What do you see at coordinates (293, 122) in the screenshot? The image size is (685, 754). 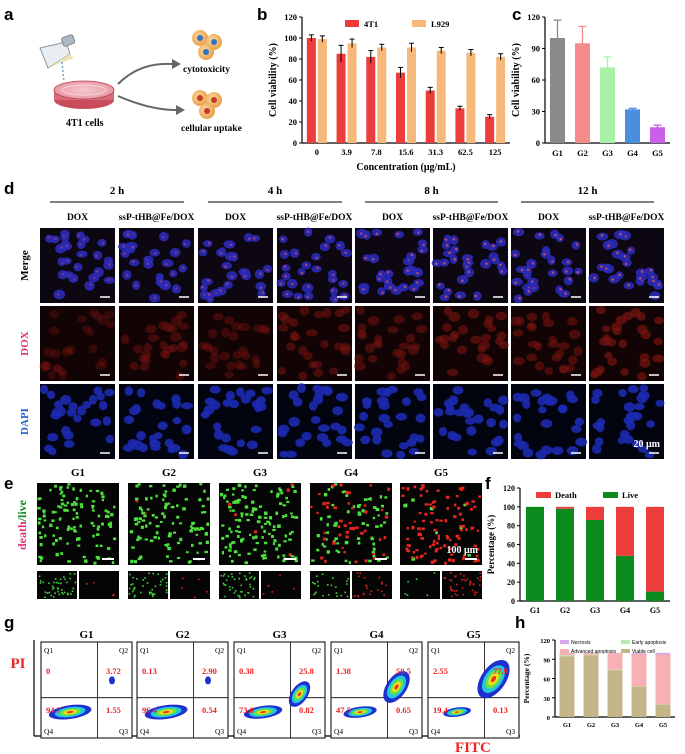 I see `chart-b-ytick-label: 20` at bounding box center [293, 122].